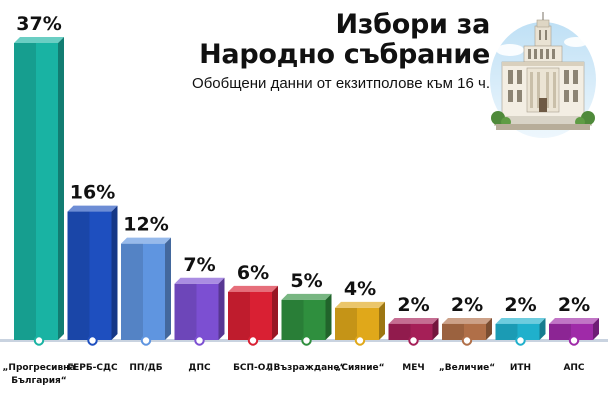 This screenshot has height=400, width=608. Describe the element at coordinates (543, 75) in the screenshot. I see `parliament-building-icon` at that location.